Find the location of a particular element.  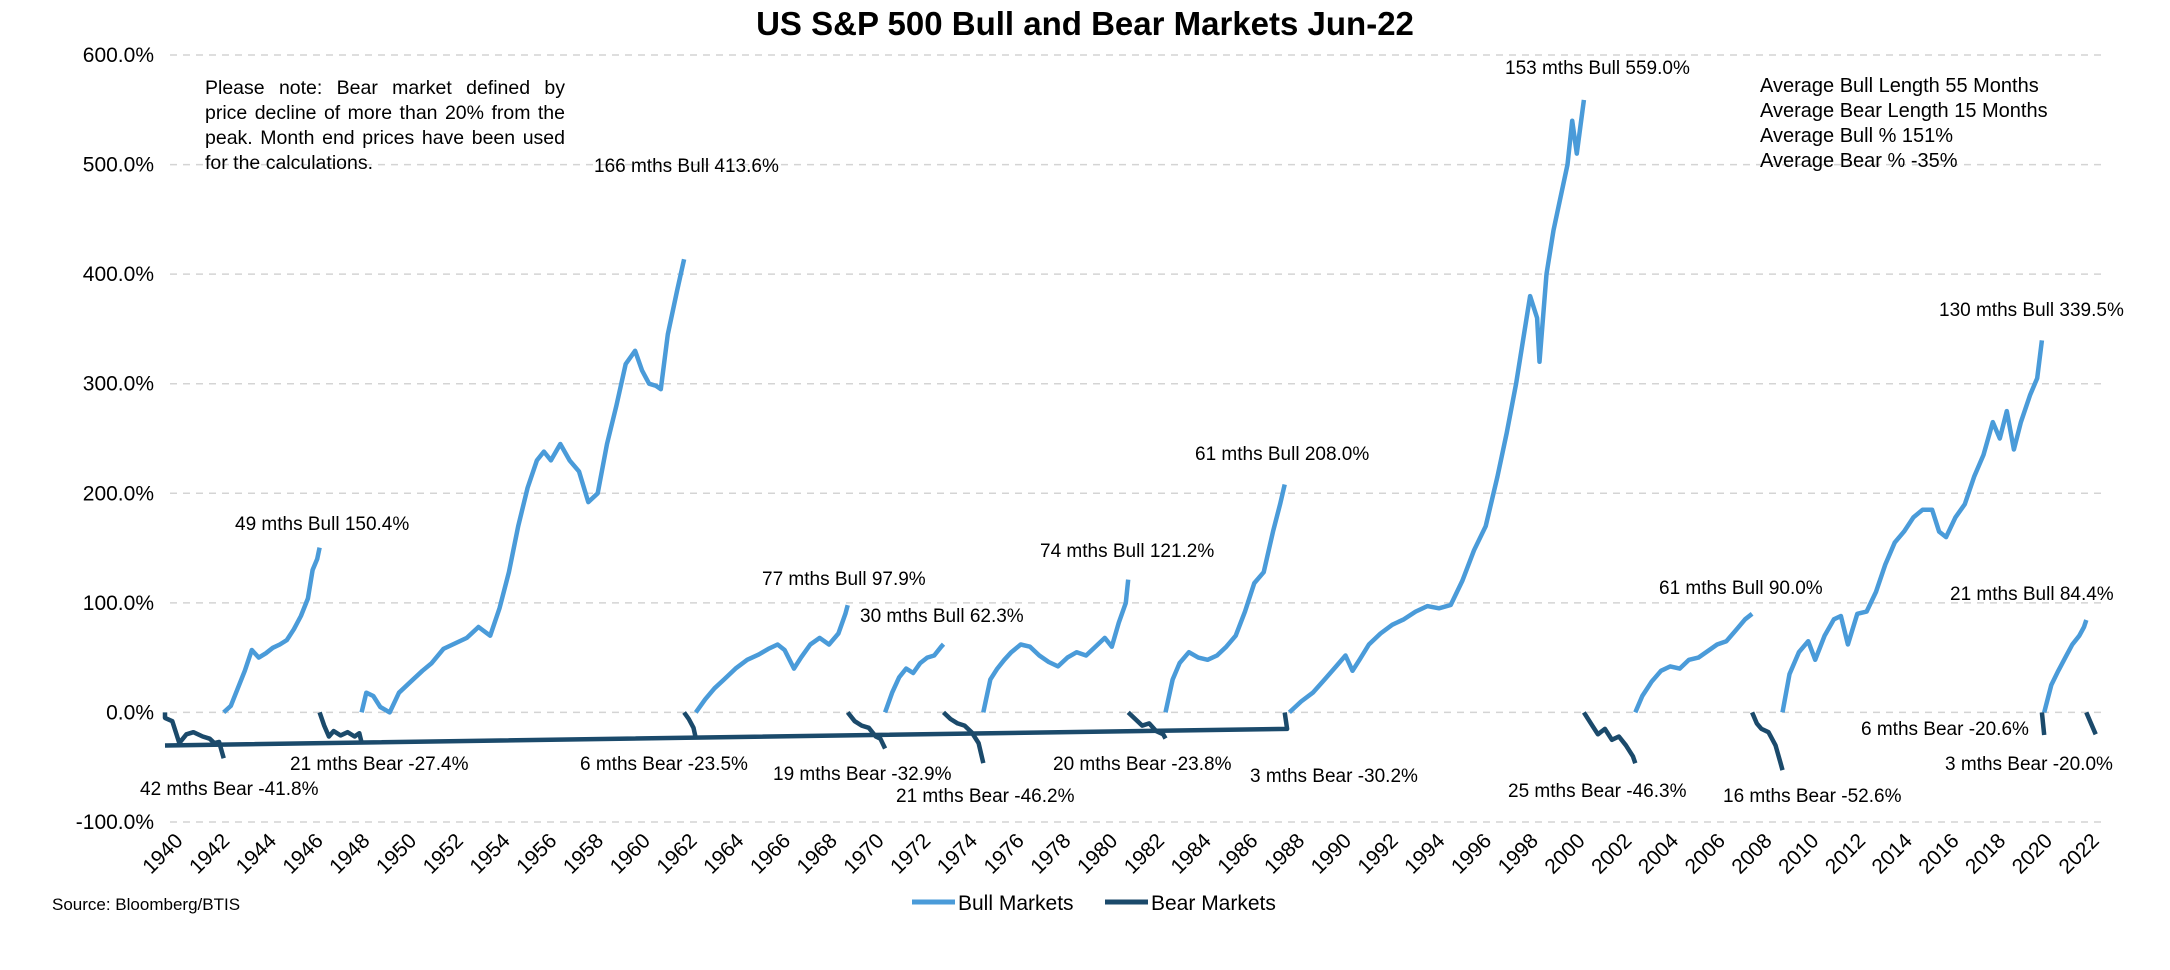

x-tick-label: 2016 is located at coordinates (1938, 853).